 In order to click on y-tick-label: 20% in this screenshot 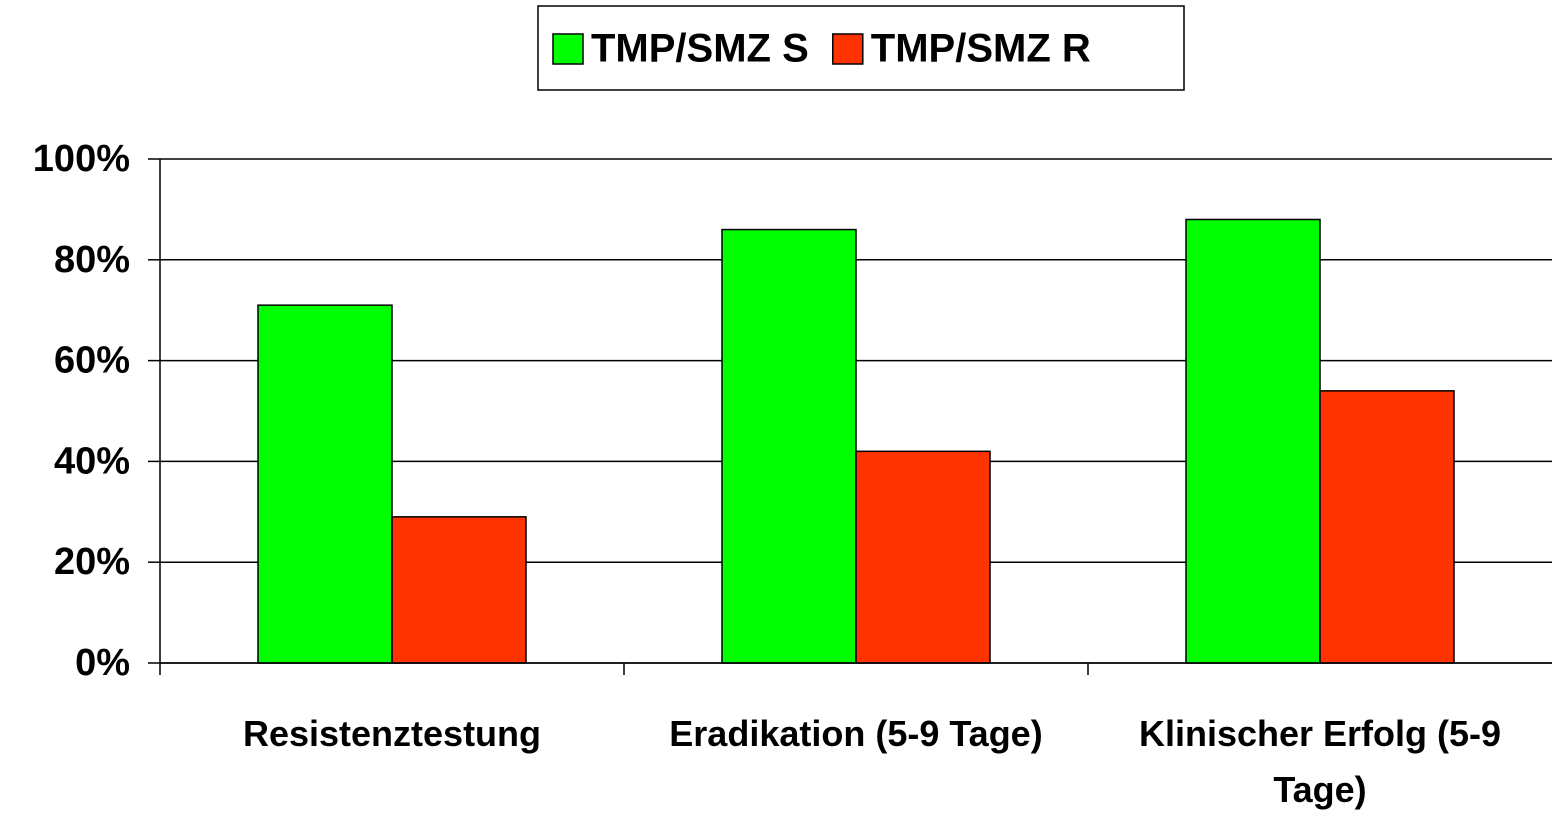, I will do `click(92, 562)`.